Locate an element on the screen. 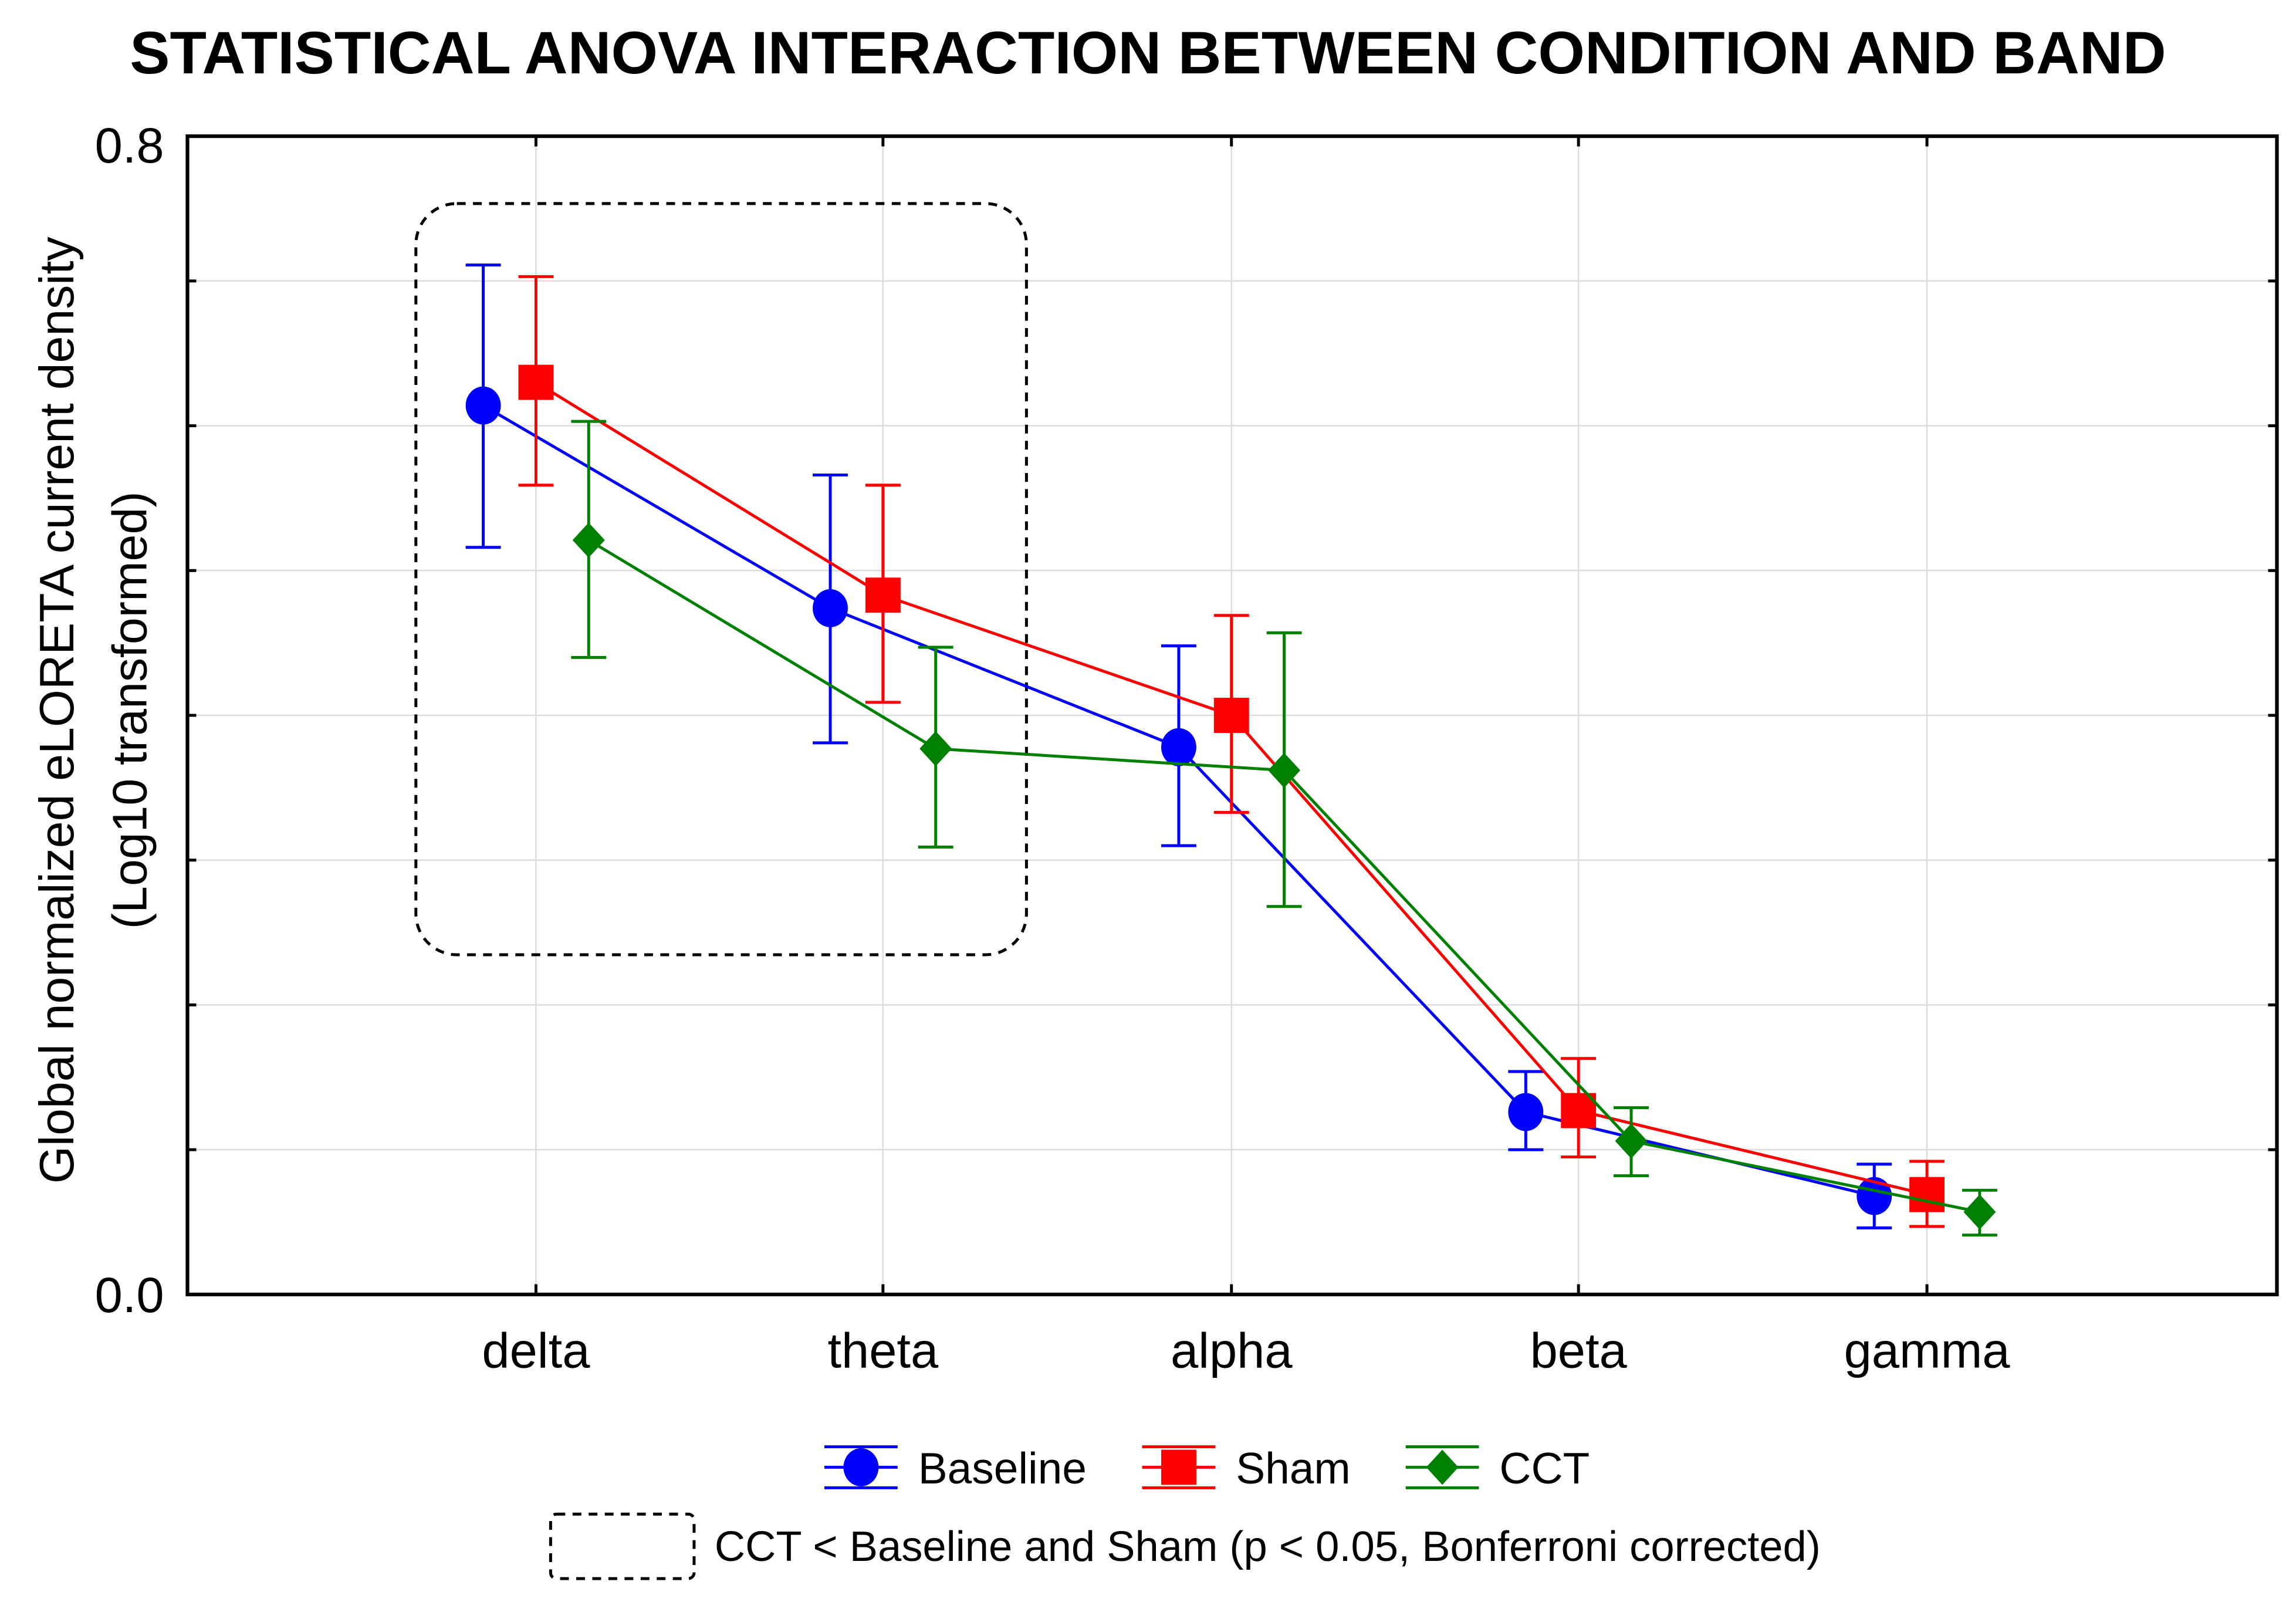 The image size is (2296, 1602). data-point-sham-alpha is located at coordinates (1231, 715).